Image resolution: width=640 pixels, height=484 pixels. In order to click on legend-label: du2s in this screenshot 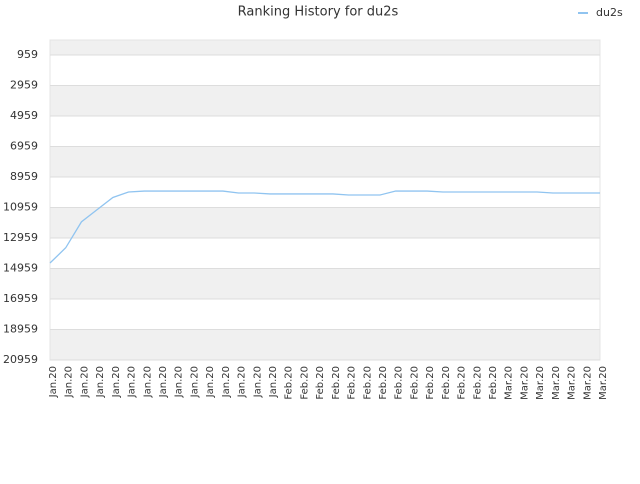, I will do `click(609, 12)`.